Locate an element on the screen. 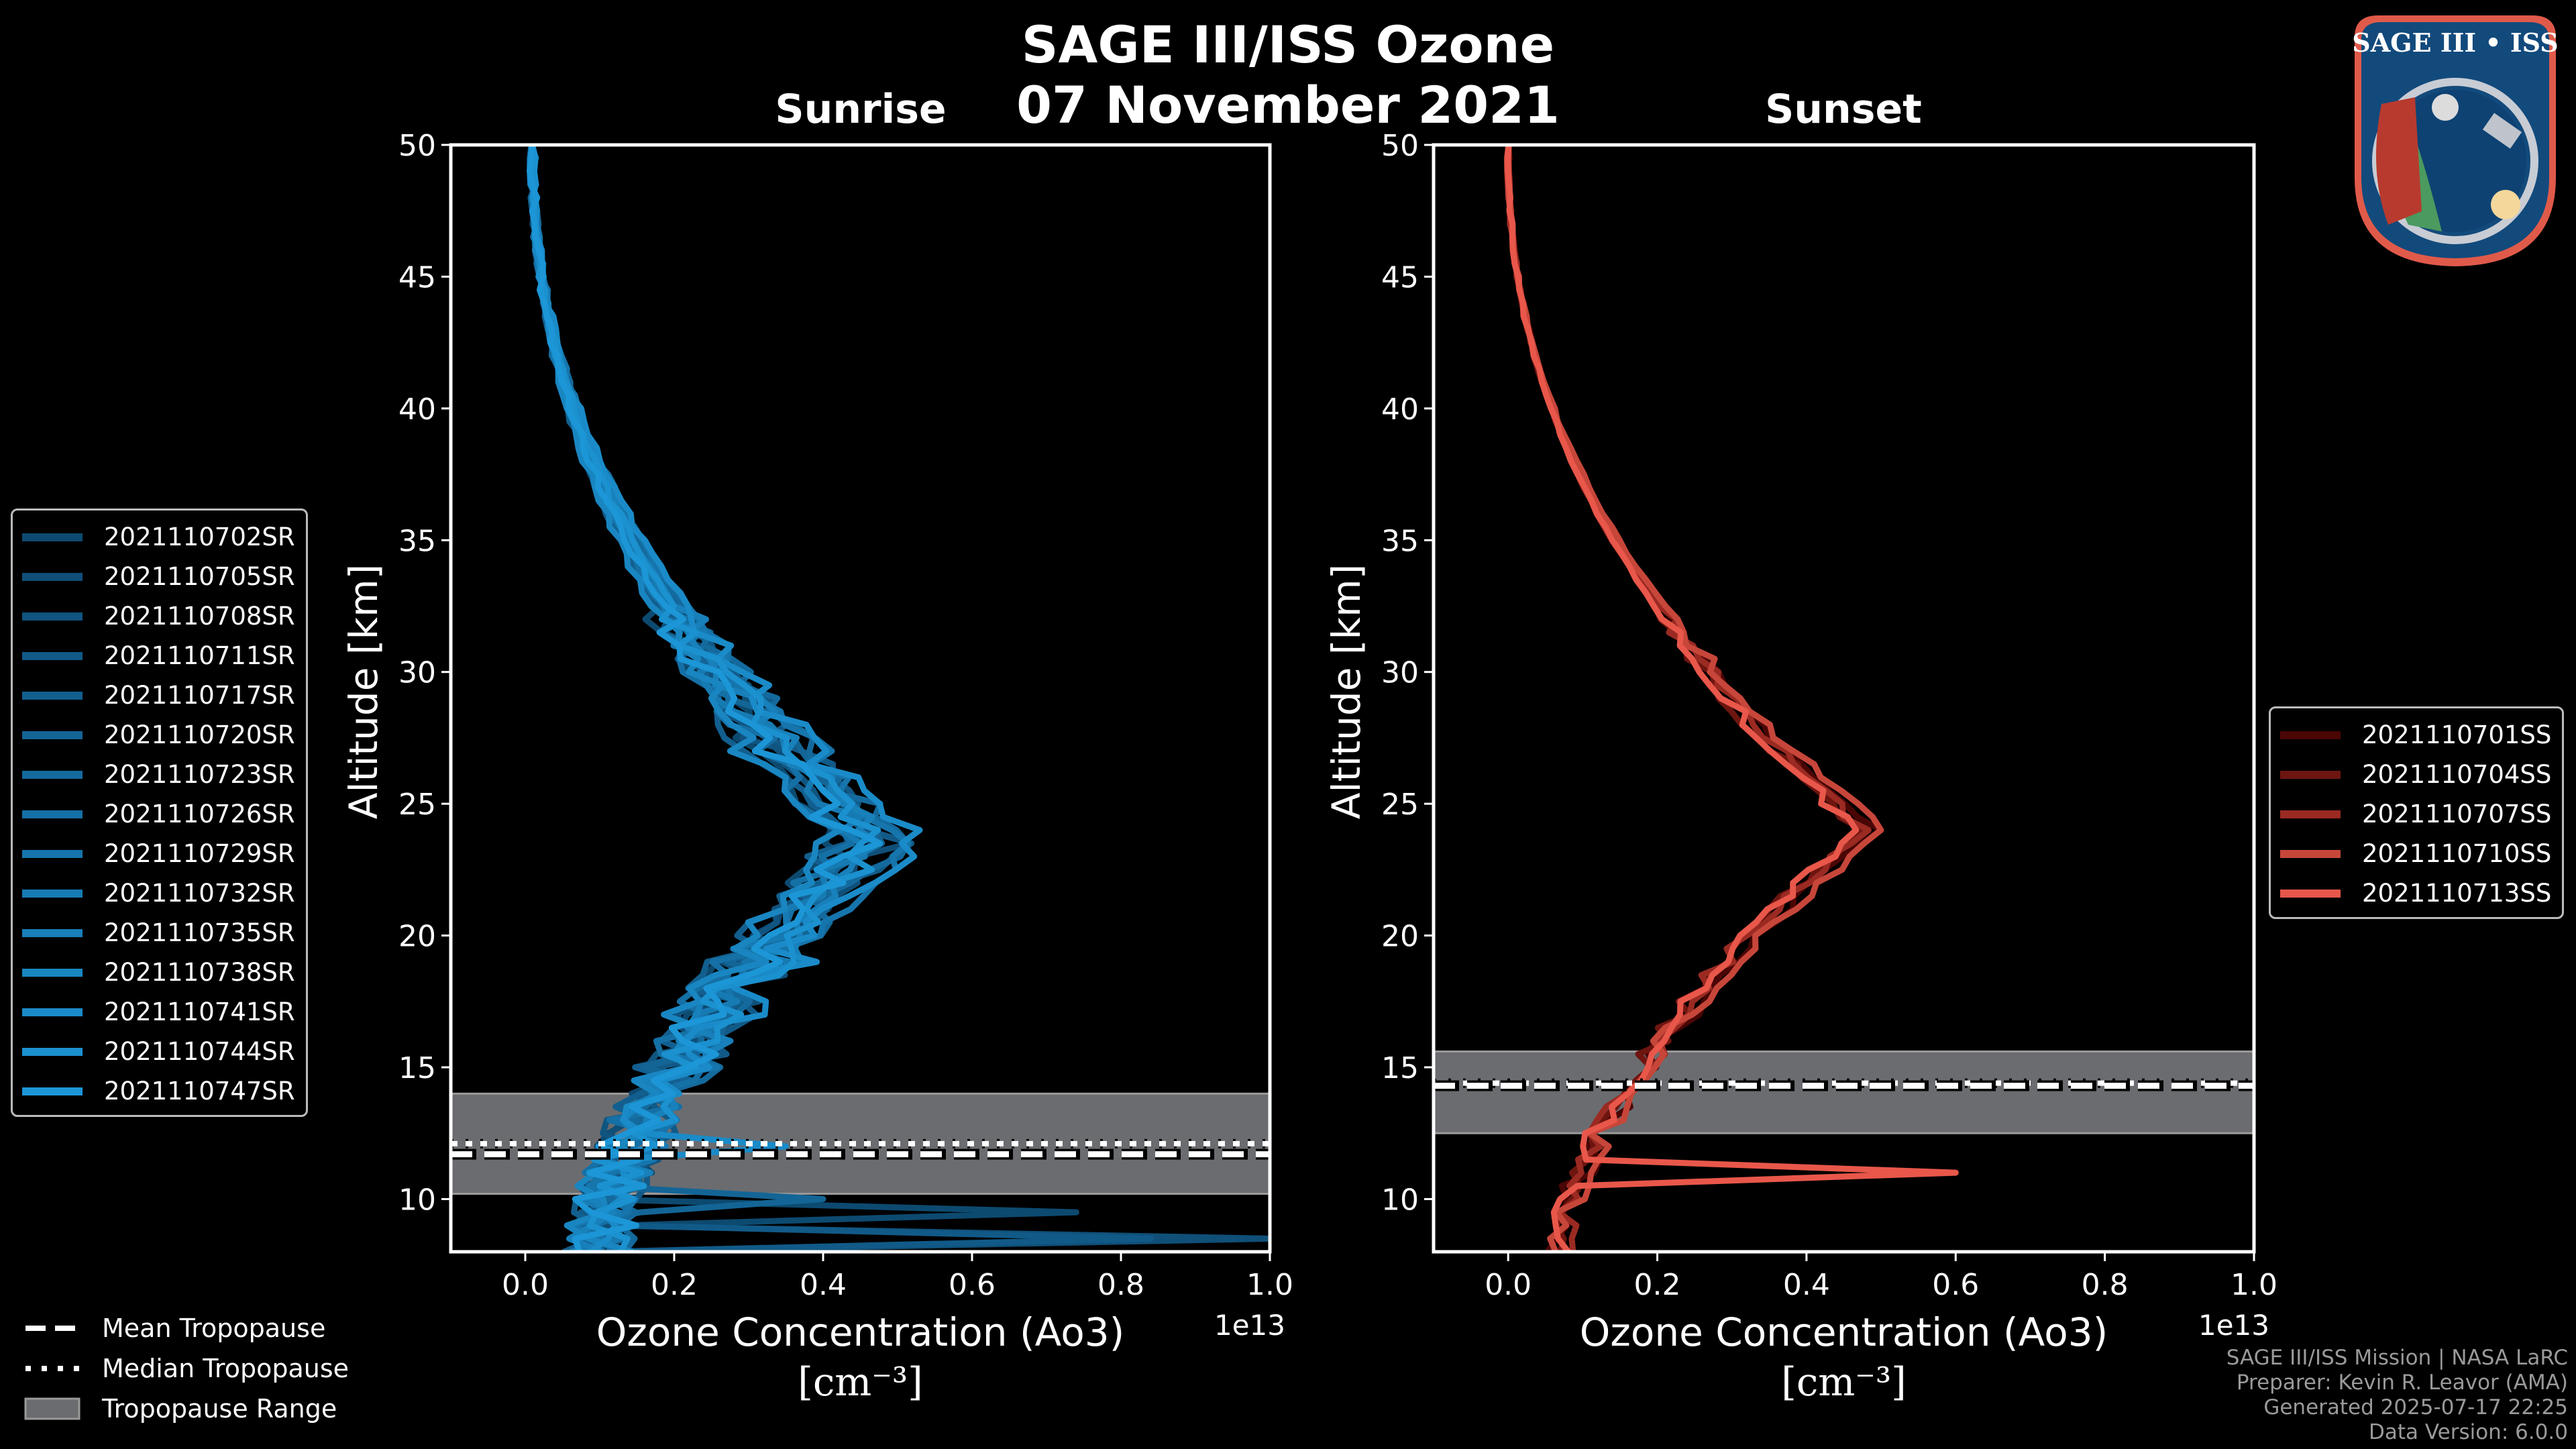 This screenshot has width=2576, height=1449. sage-iii-iss-mission-logo: SAGE III • ISS is located at coordinates (2455, 140).